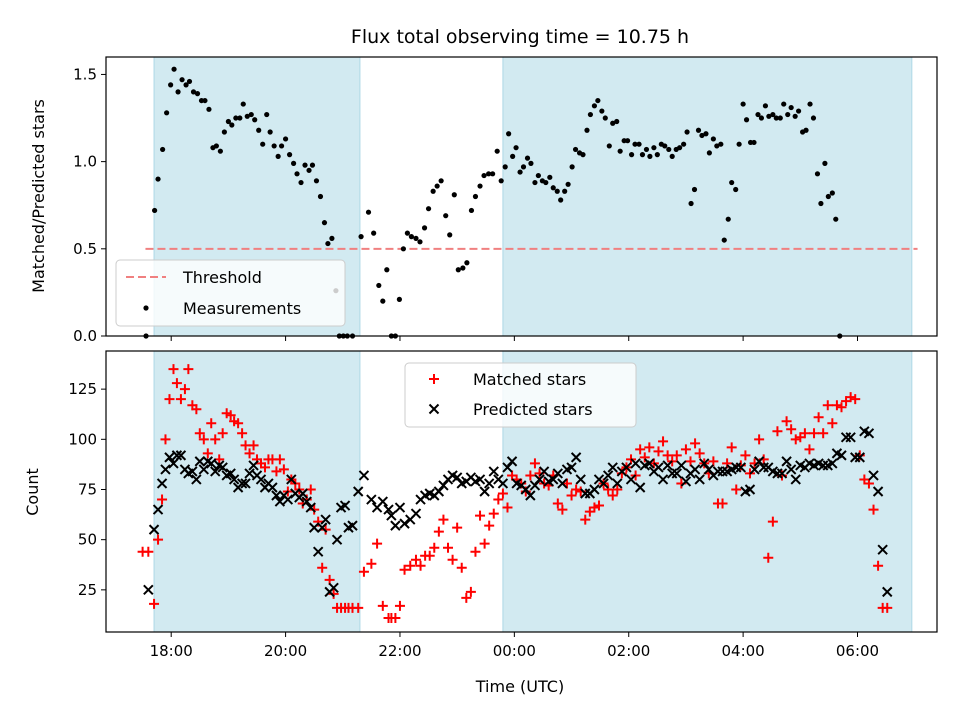 The image size is (960, 720). Describe the element at coordinates (520, 395) in the screenshot. I see `legend-box` at that location.